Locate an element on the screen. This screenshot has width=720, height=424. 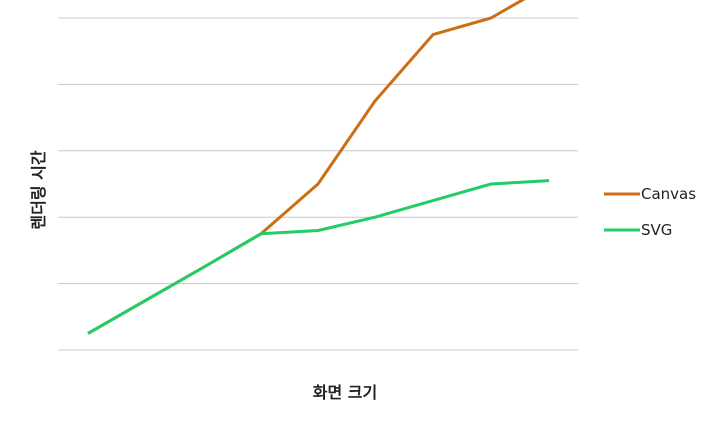
y-axis-title: 렌더링 시간 is located at coordinates (38, 189).